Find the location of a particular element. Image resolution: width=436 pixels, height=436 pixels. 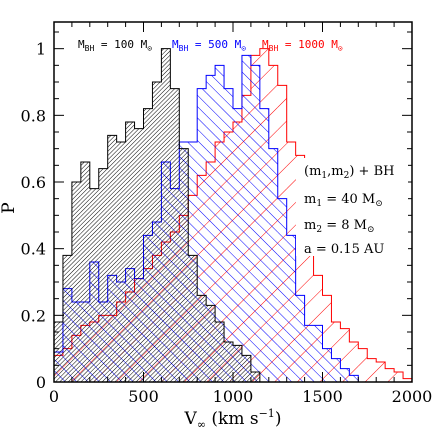

legend-item-500: MBH = 500 M⊙ is located at coordinates (209, 45).